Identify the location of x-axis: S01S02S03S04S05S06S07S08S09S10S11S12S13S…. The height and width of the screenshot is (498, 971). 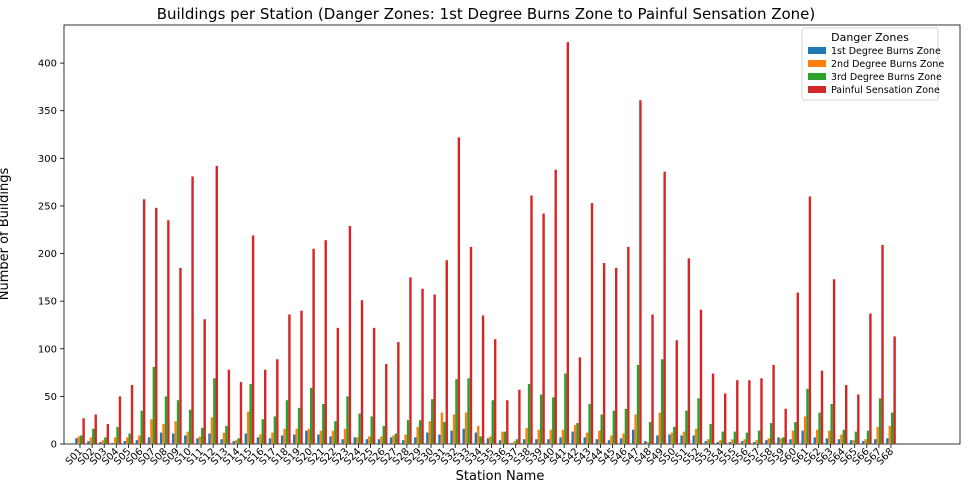
(480, 456).